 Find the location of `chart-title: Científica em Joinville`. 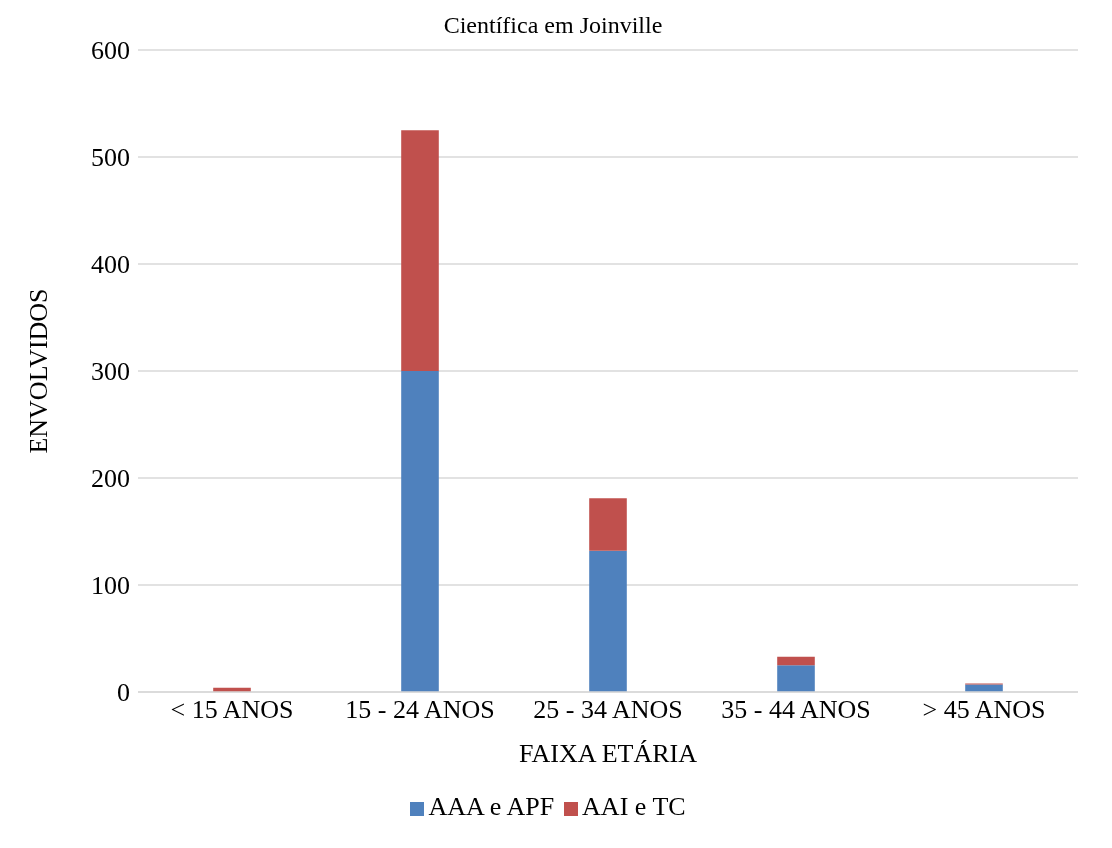

chart-title: Científica em Joinville is located at coordinates (553, 25).